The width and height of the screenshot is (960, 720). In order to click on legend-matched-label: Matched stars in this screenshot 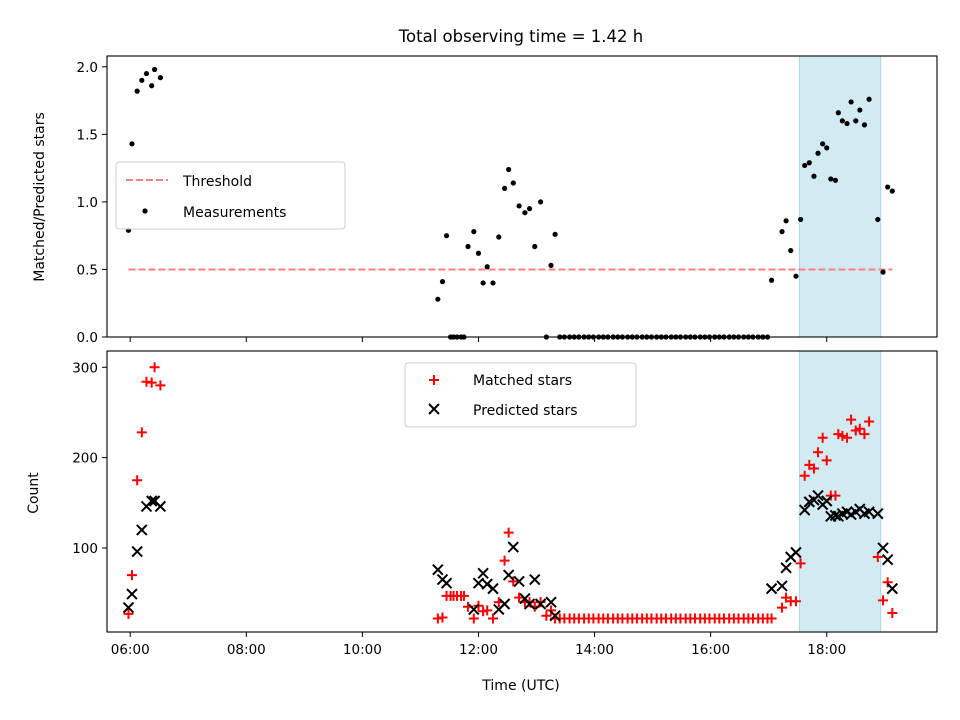, I will do `click(522, 381)`.